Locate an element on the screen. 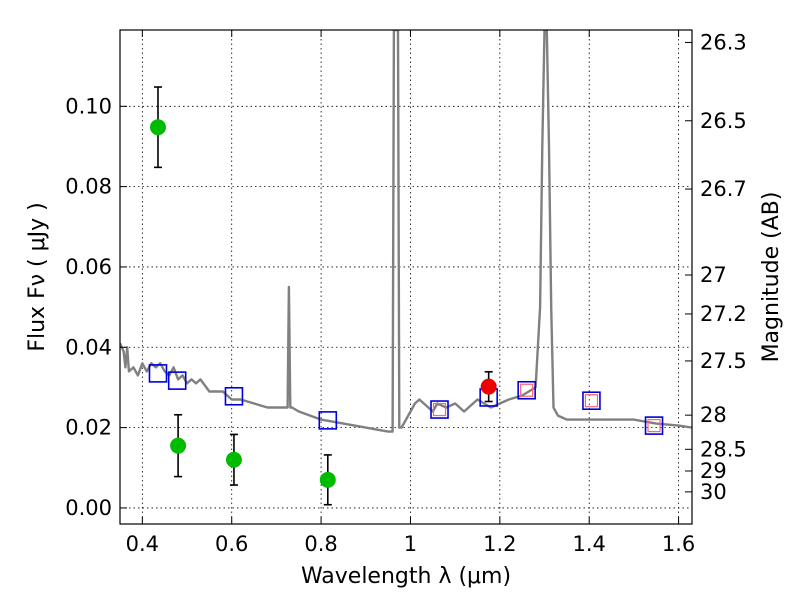 This screenshot has width=800, height=600. right-tick-label: 28 is located at coordinates (713, 415).